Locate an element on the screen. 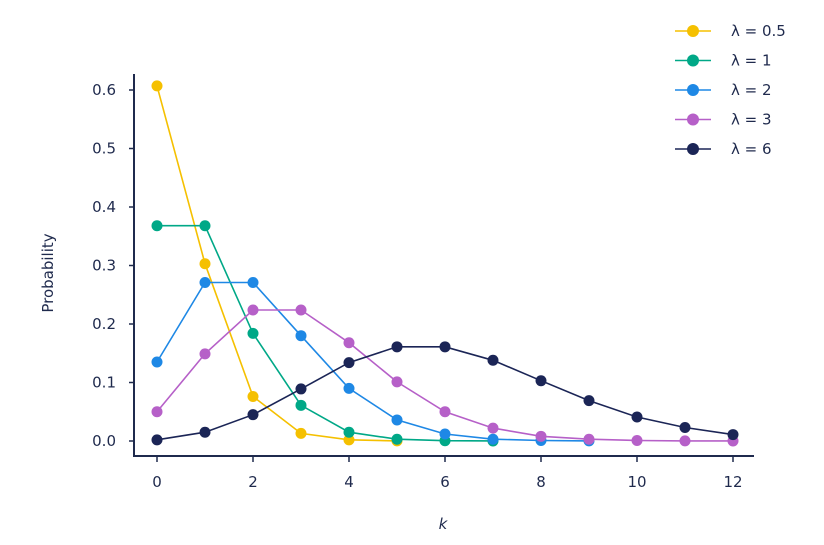 The width and height of the screenshot is (824, 545). y-axis-title: Probability is located at coordinates (48, 272).